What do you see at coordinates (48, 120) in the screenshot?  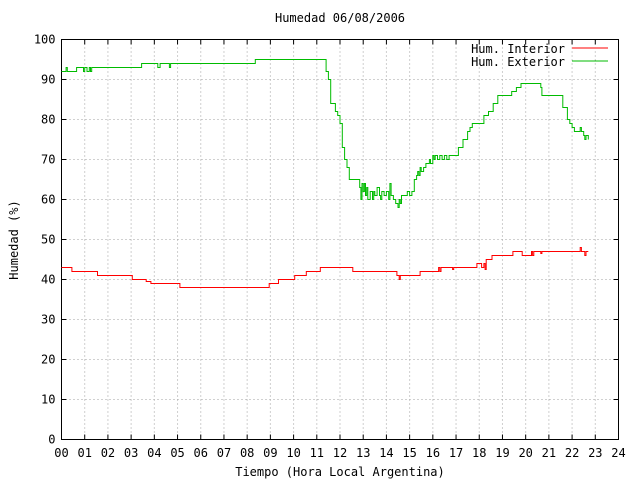 I see `y-tick-label: 80` at bounding box center [48, 120].